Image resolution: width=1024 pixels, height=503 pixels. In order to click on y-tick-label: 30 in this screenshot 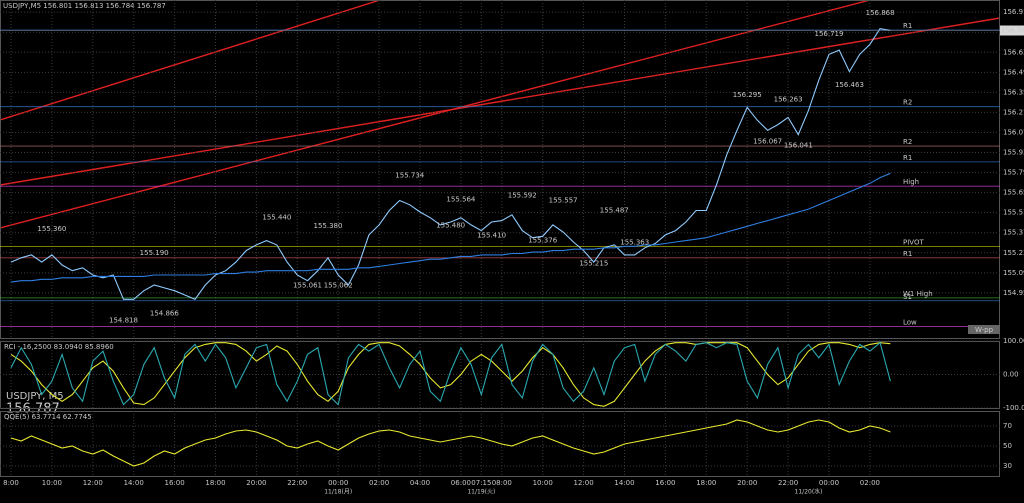, I will do `click(1007, 466)`.